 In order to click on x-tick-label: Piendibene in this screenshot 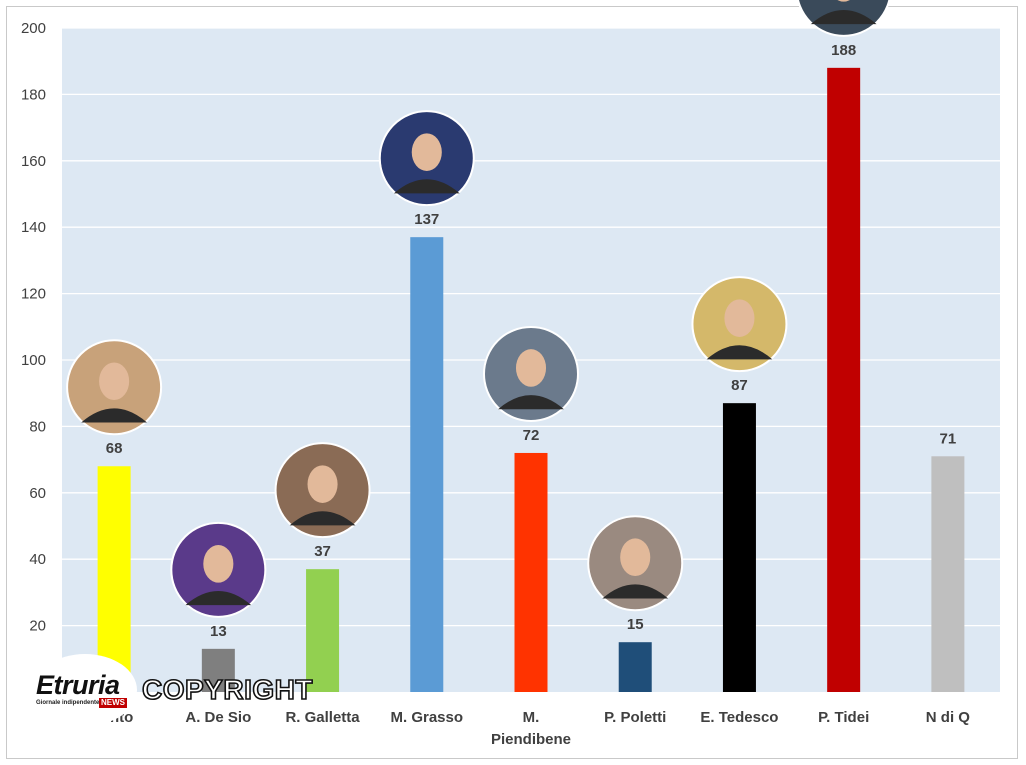, I will do `click(531, 739)`.